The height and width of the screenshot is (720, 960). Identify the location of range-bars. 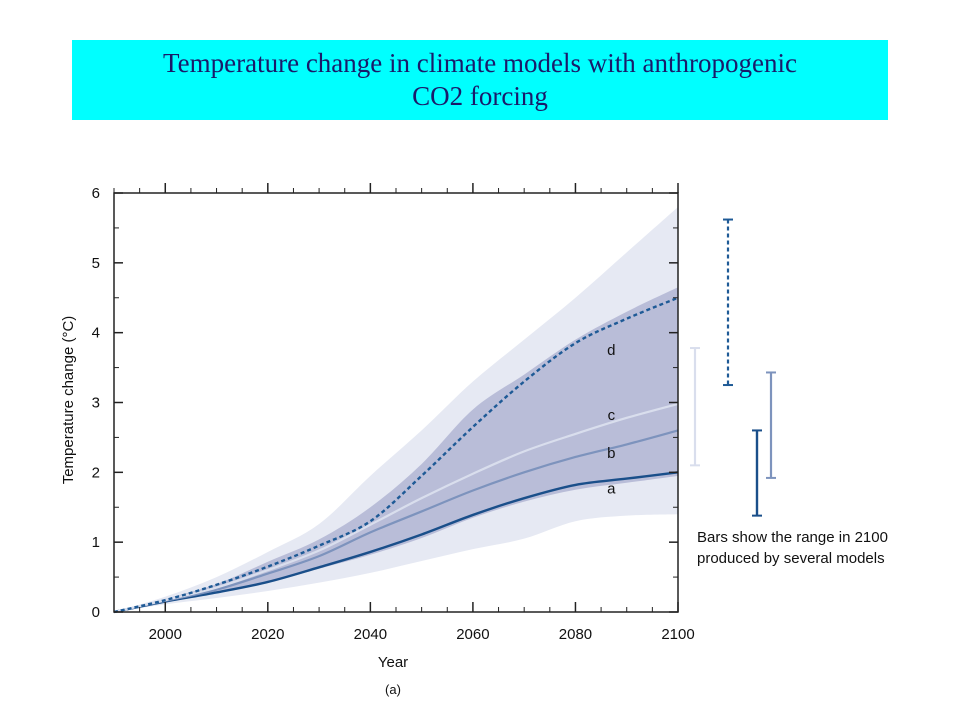
(733, 367).